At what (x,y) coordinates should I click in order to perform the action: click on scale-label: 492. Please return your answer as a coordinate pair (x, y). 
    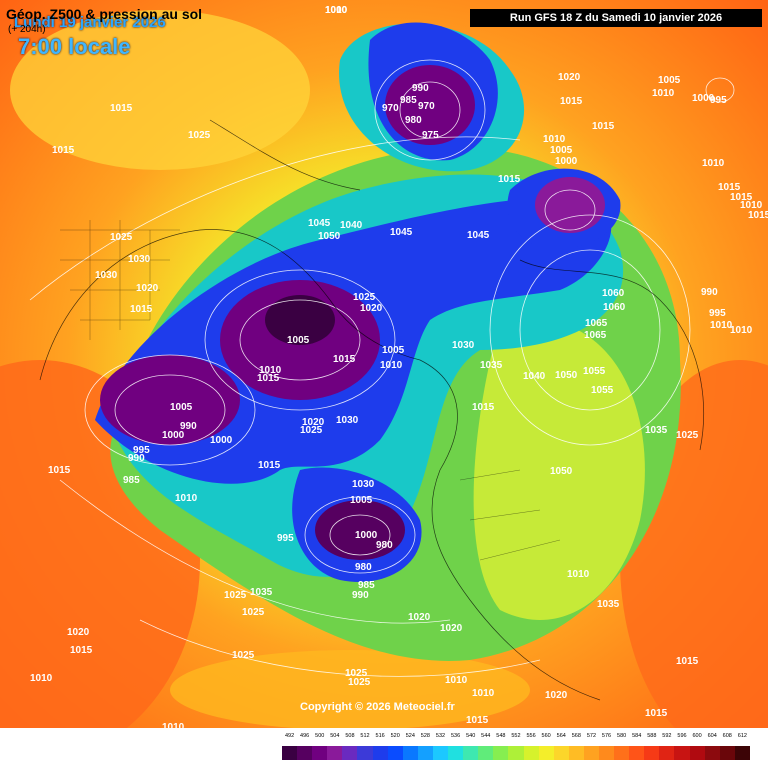
    Looking at the image, I should click on (289, 736).